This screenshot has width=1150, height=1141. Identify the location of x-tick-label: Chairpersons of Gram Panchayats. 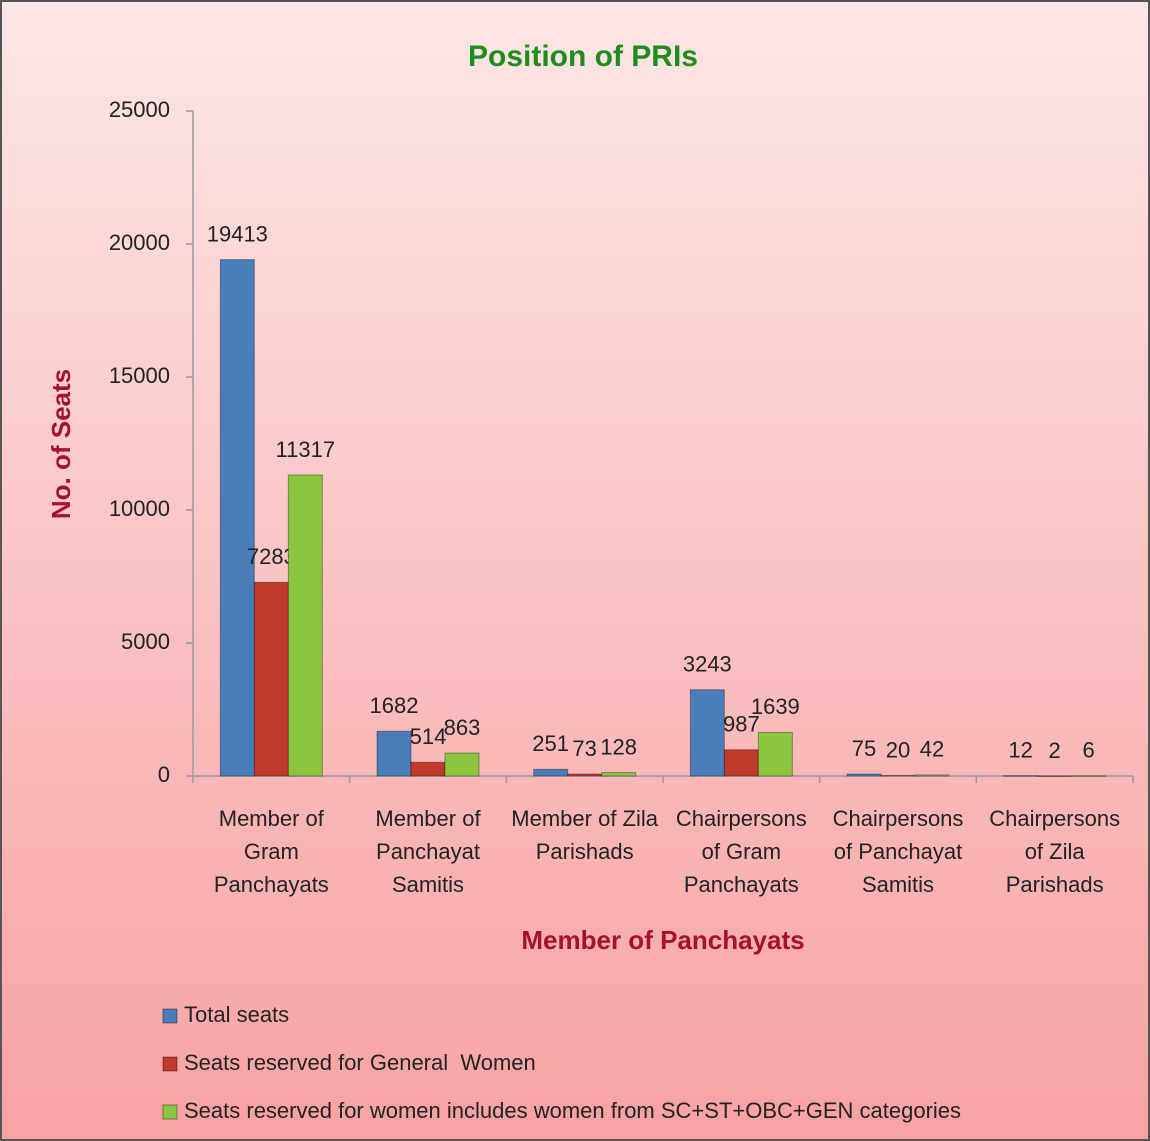
(741, 851).